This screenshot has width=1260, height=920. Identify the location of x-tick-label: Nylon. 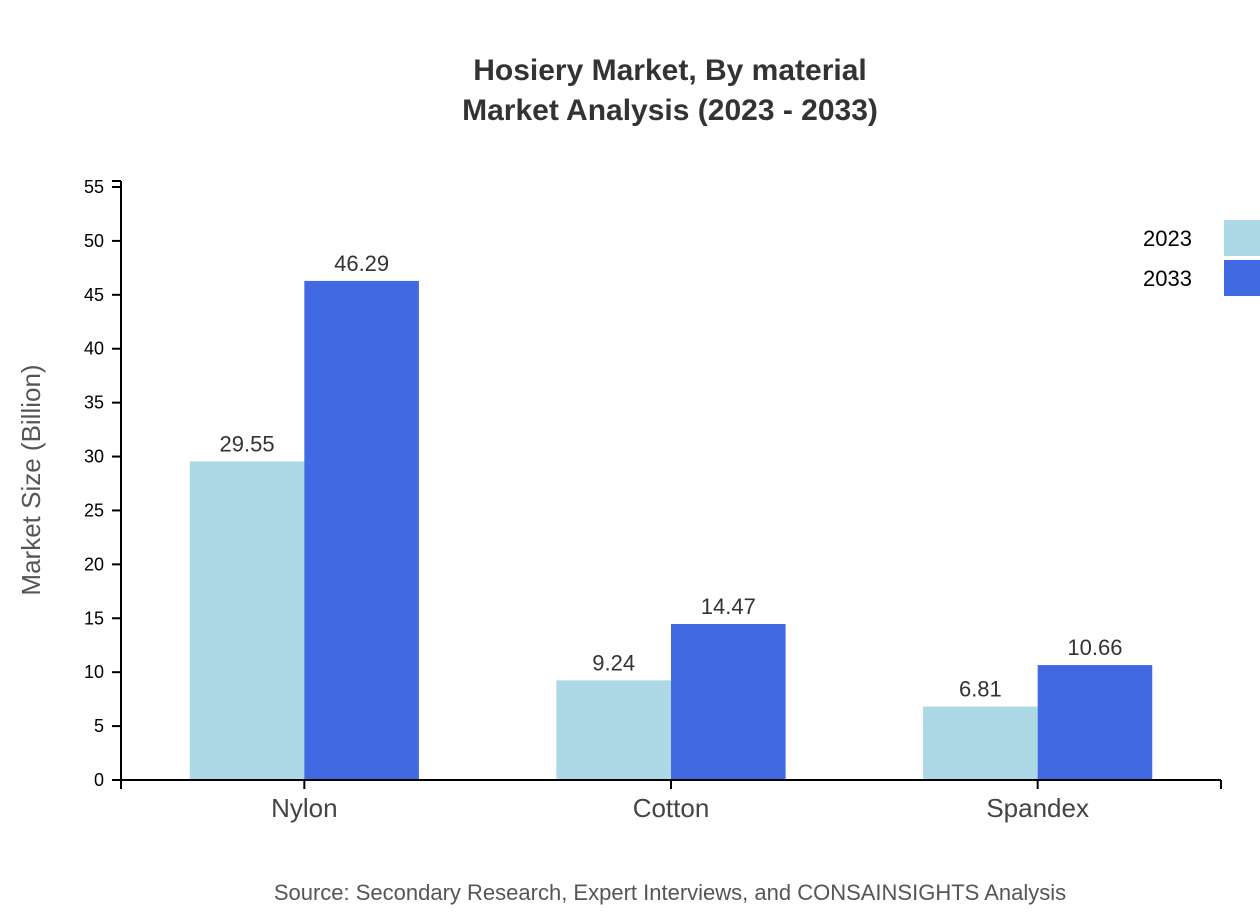
(304, 808).